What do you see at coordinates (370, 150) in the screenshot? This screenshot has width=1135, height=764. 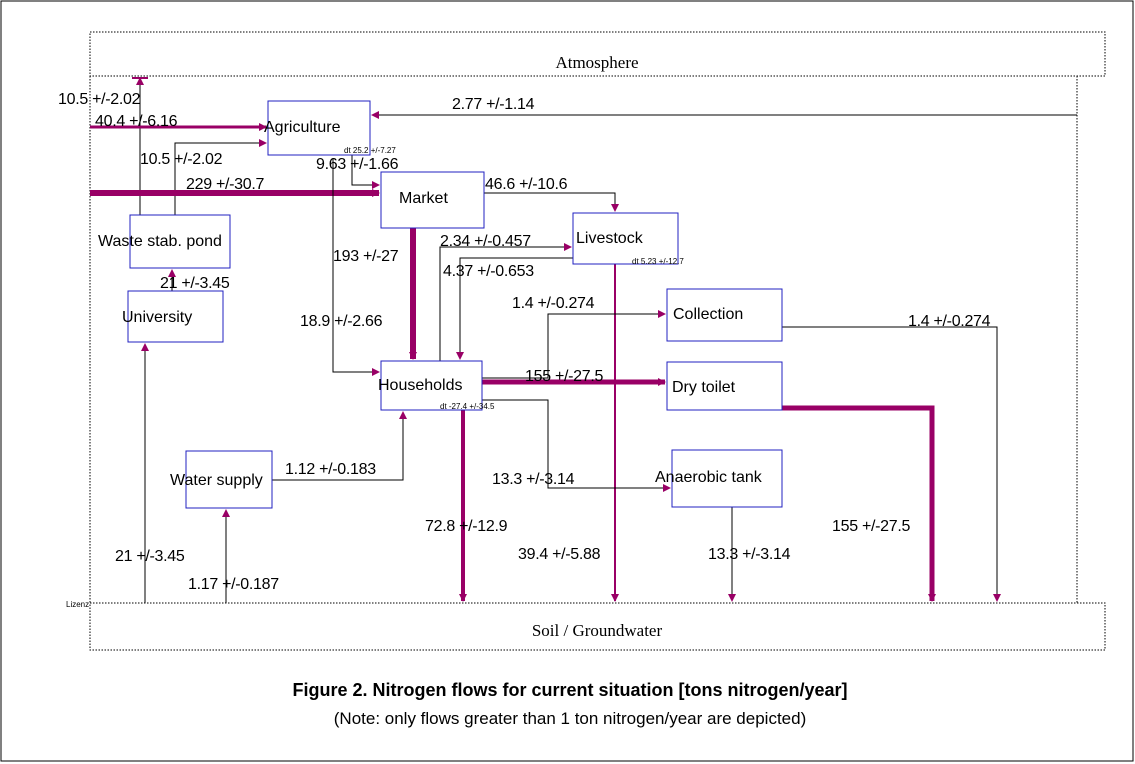 I see `stock-change: dt 25.2 +/-7.27` at bounding box center [370, 150].